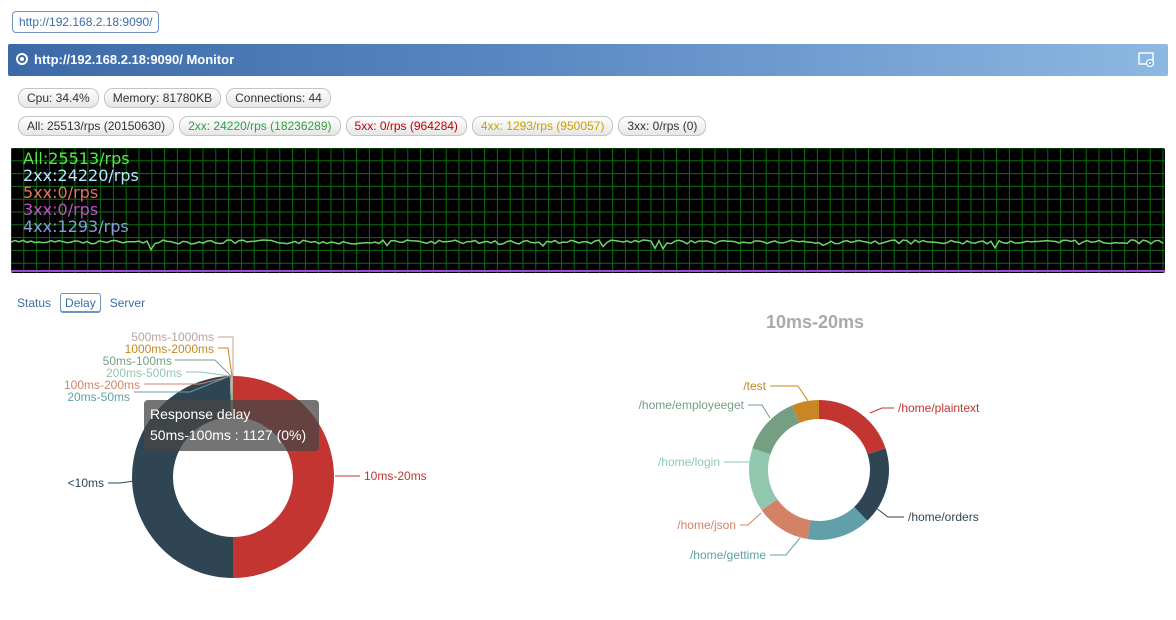 Image resolution: width=1176 pixels, height=620 pixels. Describe the element at coordinates (706, 525) in the screenshot. I see `label-home-json: /home/json` at that location.